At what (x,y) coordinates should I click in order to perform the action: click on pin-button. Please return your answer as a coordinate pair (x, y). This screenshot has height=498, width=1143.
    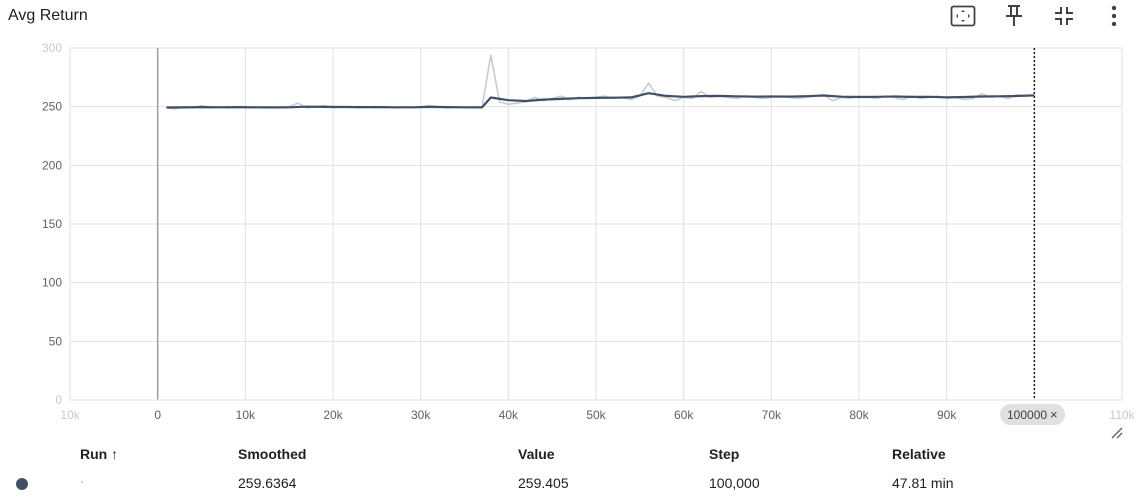
    Looking at the image, I should click on (1014, 16).